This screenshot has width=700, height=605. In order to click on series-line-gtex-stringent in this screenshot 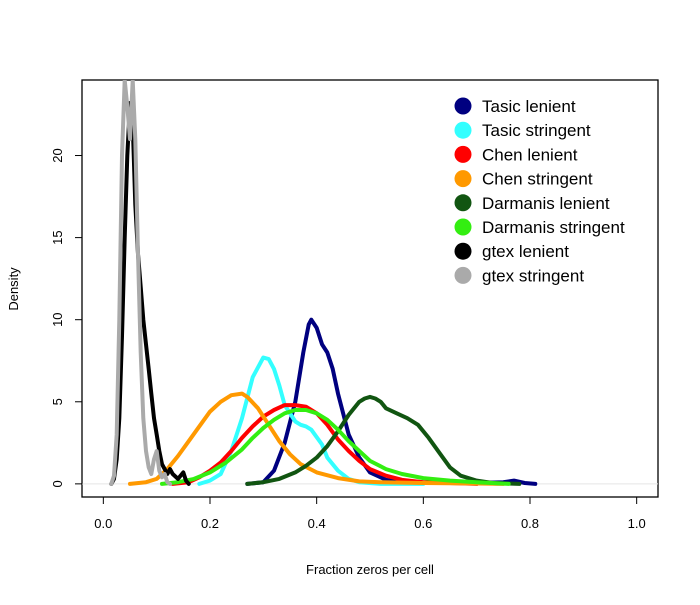, I will do `click(140, 283)`.